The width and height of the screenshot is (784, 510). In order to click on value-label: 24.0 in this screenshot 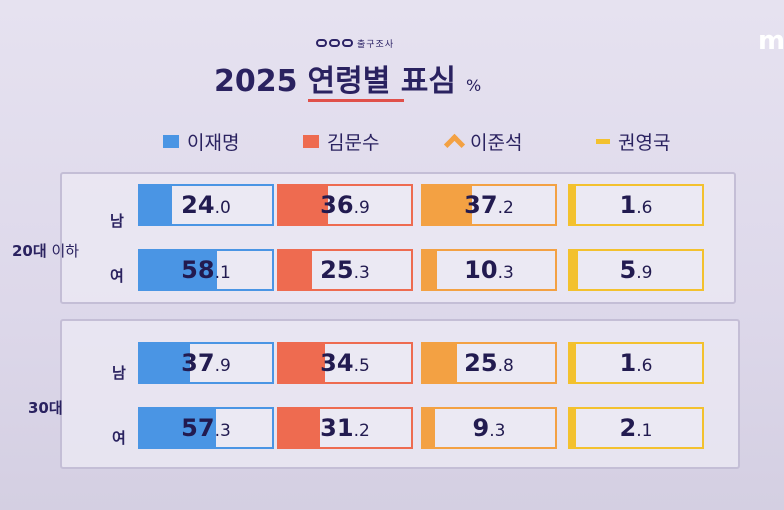, I will do `click(206, 205)`.